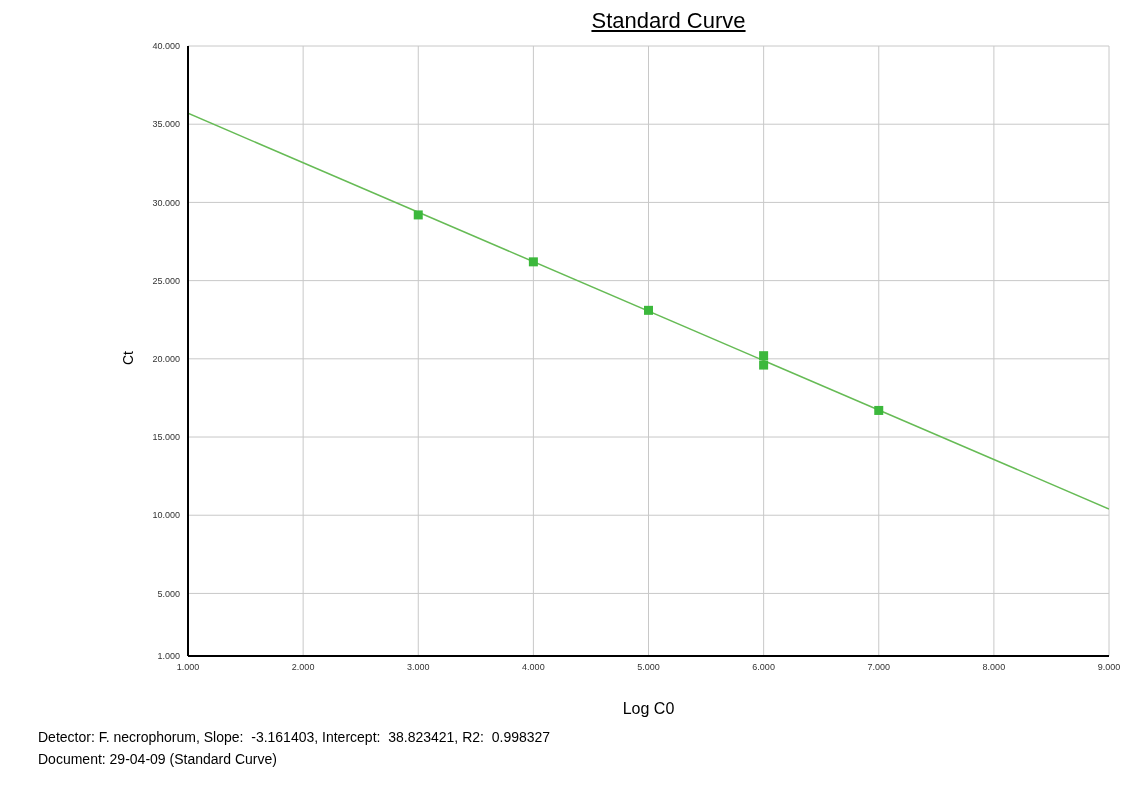  Describe the element at coordinates (648, 667) in the screenshot. I see `x-tick-label: 5.000` at that location.